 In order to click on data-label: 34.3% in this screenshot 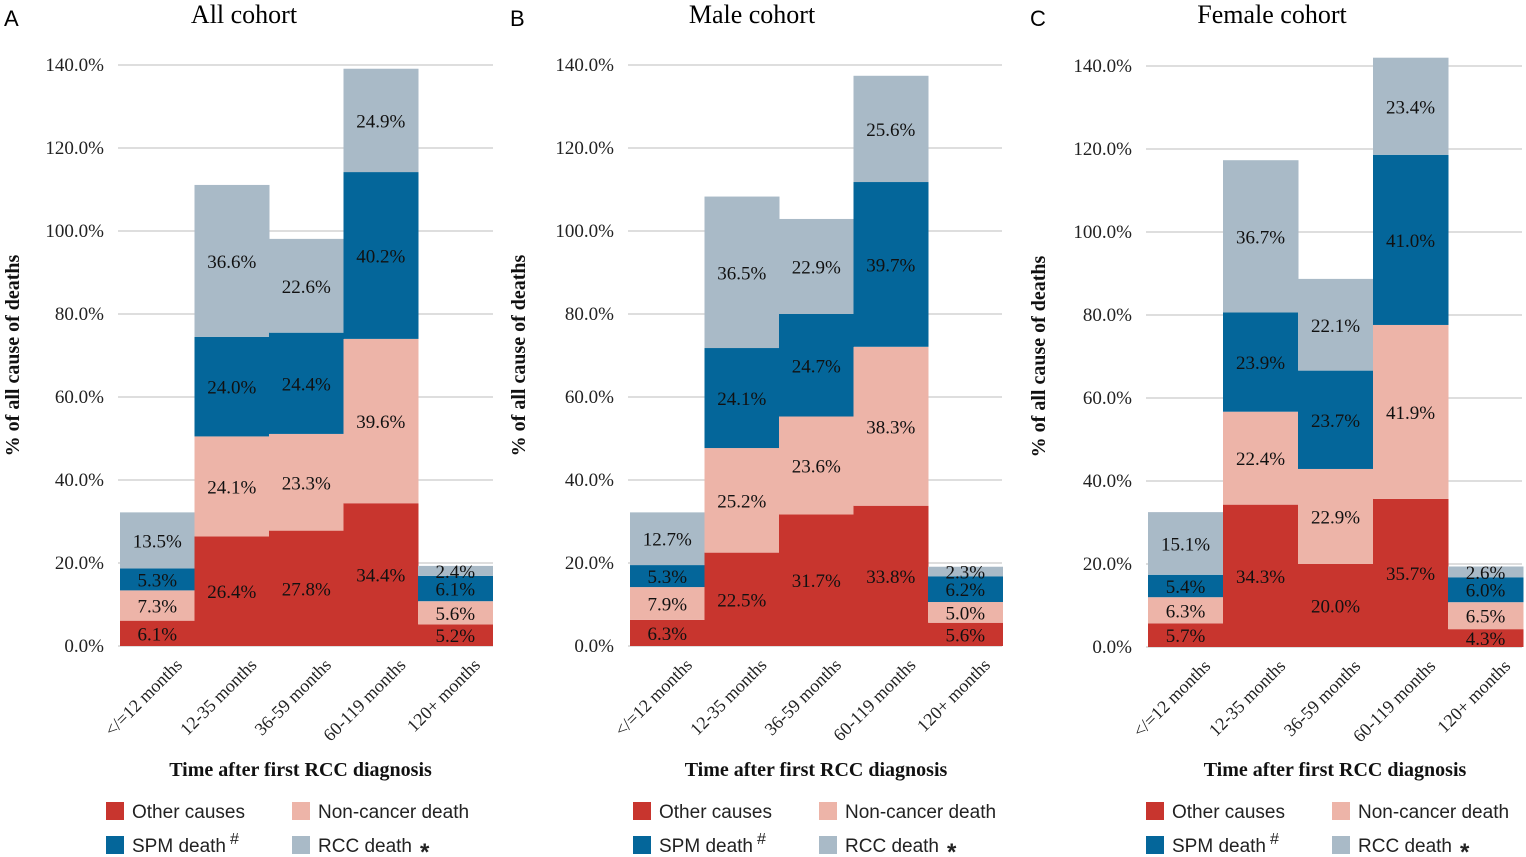, I will do `click(1260, 577)`.